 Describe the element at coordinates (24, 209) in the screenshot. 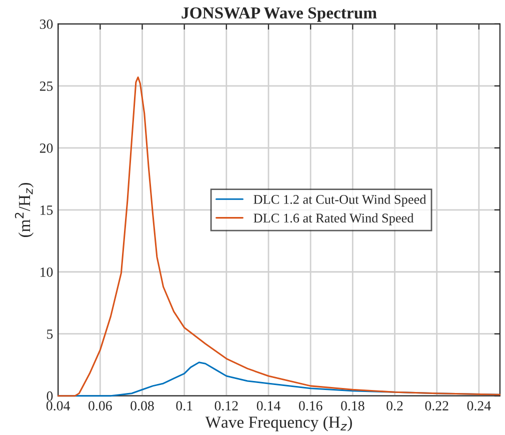

I see `y-axis-title: (m$^{2}$/H$_{z}$)` at that location.